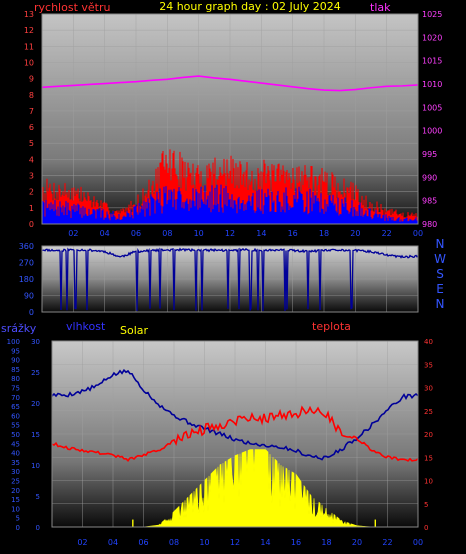 This screenshot has width=466, height=554. What do you see at coordinates (15, 472) in the screenshot?
I see `rain-tick-label: 30` at bounding box center [15, 472].